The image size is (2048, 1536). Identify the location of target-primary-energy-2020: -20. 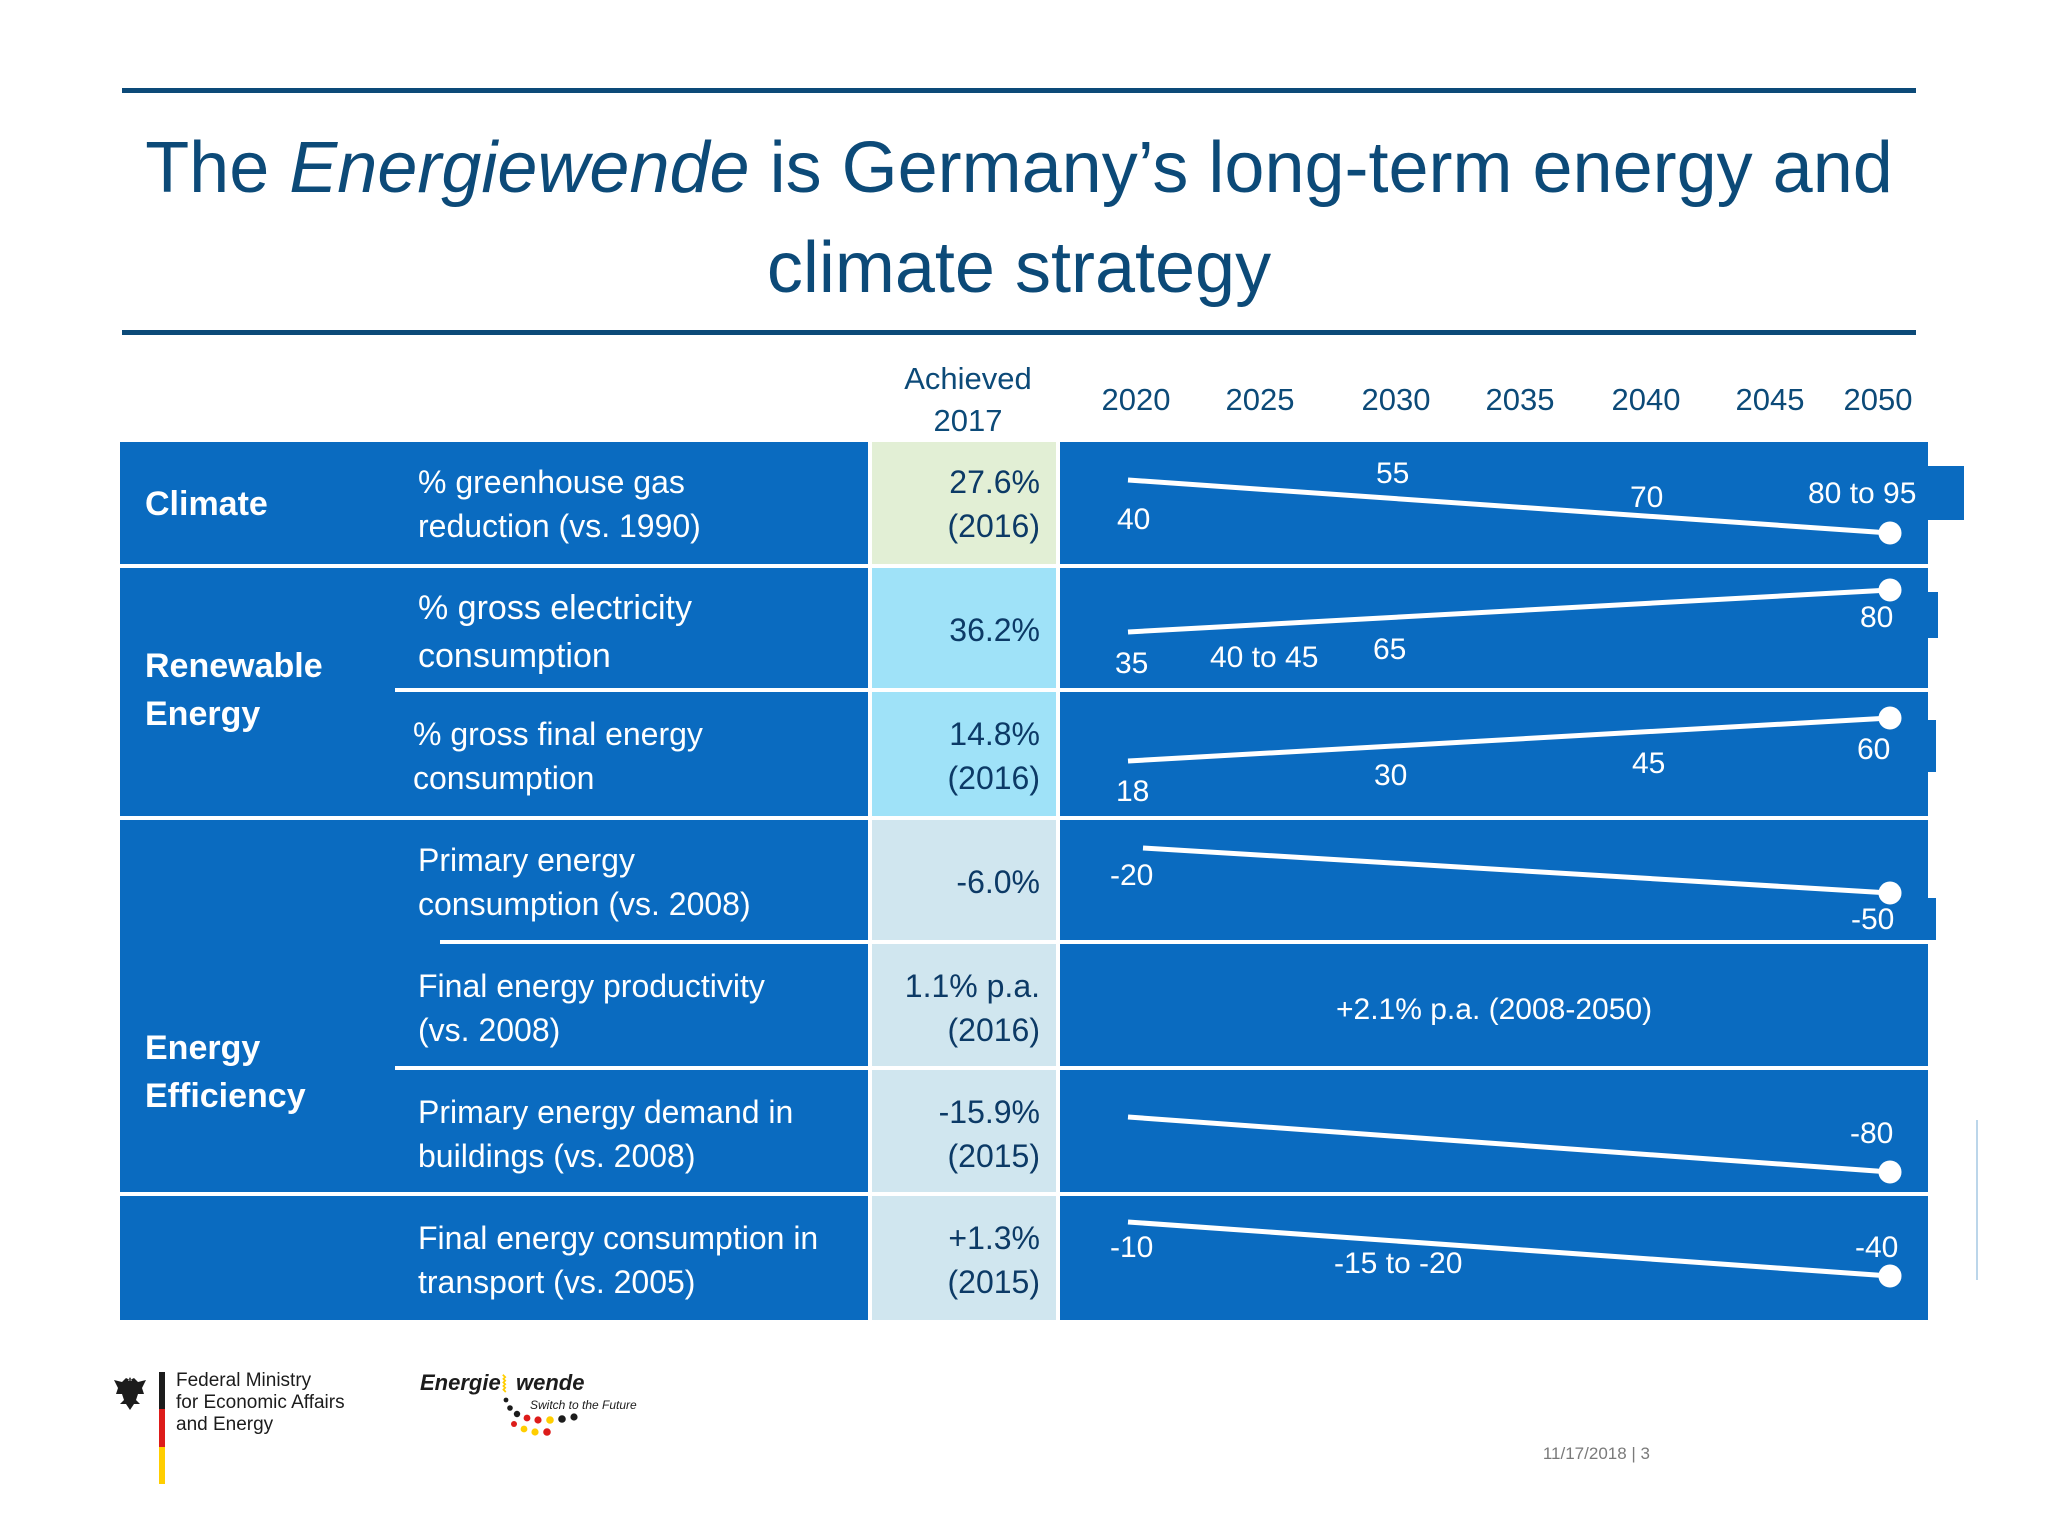
(1132, 875).